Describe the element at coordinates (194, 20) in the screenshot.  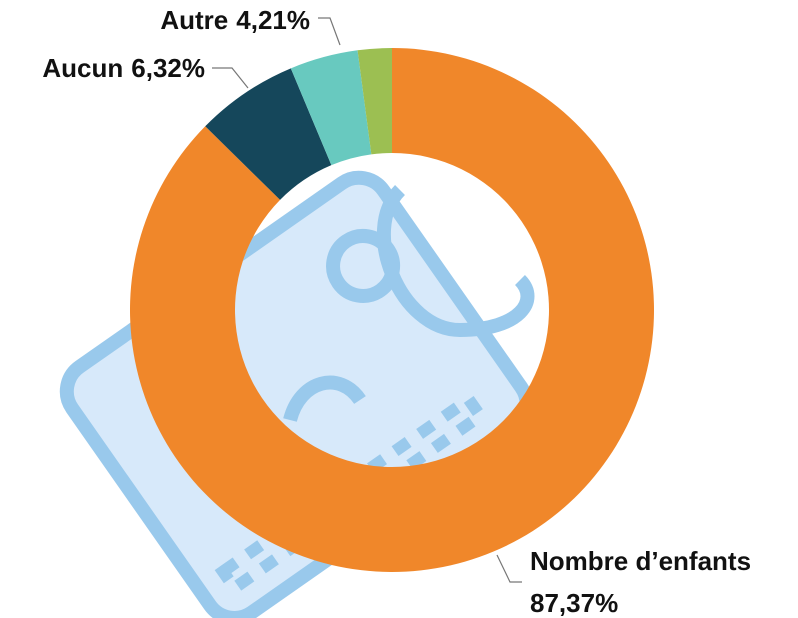
I see `slice-name: Autre` at that location.